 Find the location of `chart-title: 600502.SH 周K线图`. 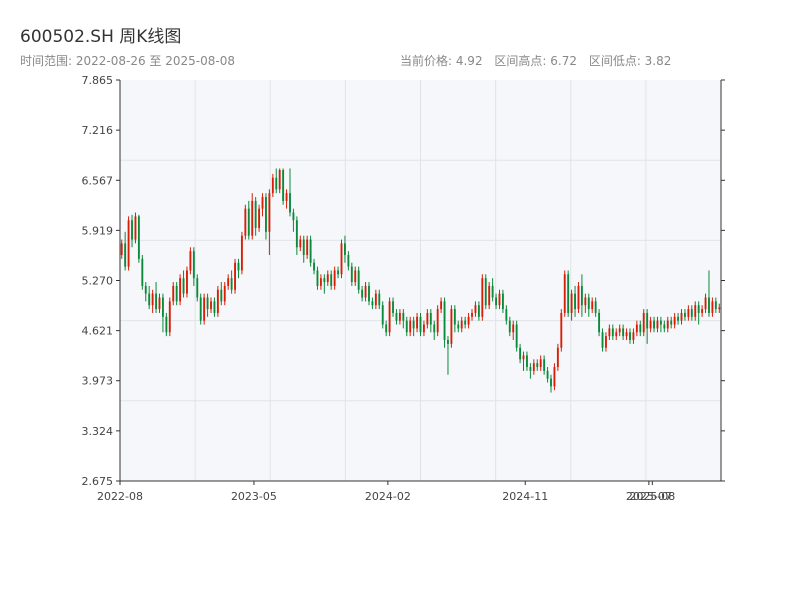

chart-title: 600502.SH 周K线图 is located at coordinates (101, 37).